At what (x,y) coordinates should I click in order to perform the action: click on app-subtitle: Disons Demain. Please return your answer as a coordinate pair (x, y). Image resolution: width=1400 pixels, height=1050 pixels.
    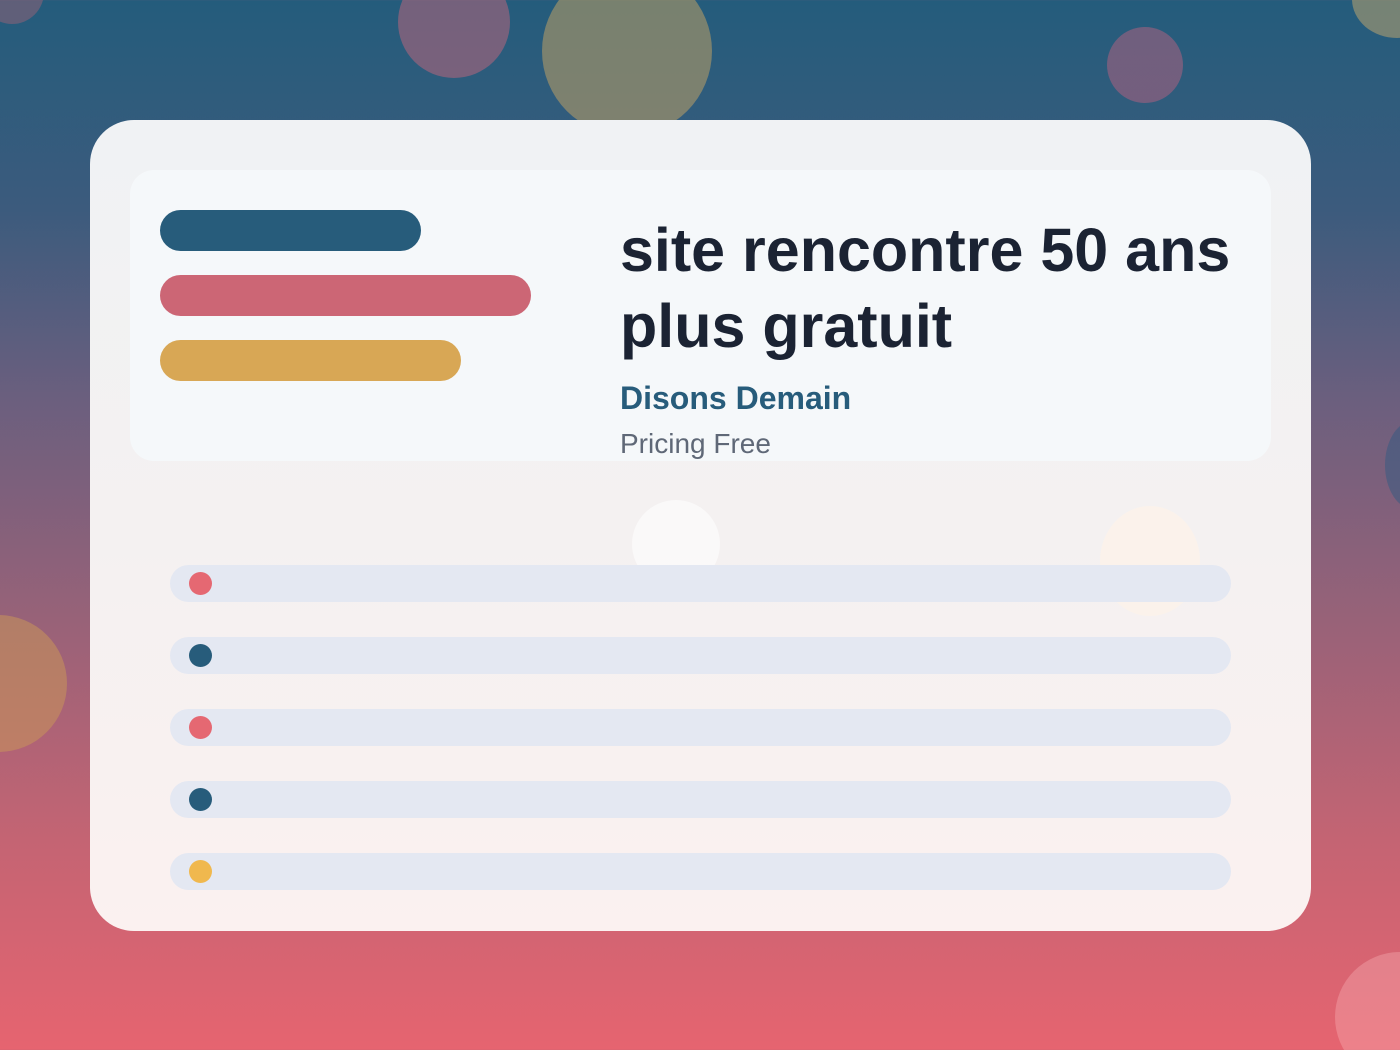
    Looking at the image, I should click on (736, 398).